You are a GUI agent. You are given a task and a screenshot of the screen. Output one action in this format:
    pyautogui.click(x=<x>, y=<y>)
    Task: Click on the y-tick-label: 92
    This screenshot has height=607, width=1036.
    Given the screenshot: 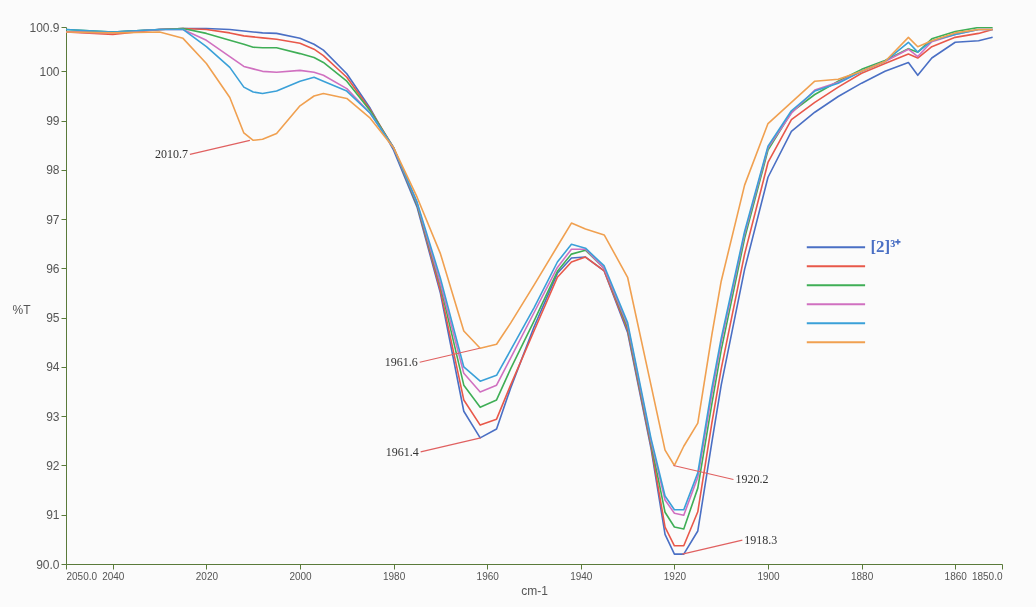 What is the action you would take?
    pyautogui.click(x=53, y=465)
    